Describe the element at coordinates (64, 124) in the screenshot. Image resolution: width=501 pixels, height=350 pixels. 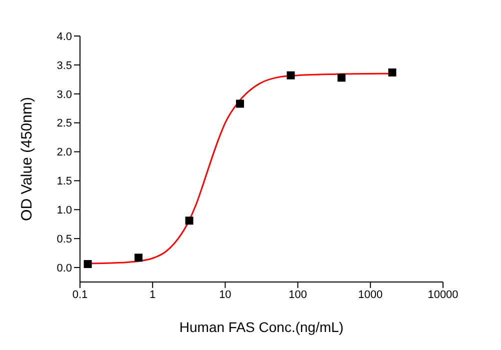
I see `y-tick-label: 2.5` at that location.